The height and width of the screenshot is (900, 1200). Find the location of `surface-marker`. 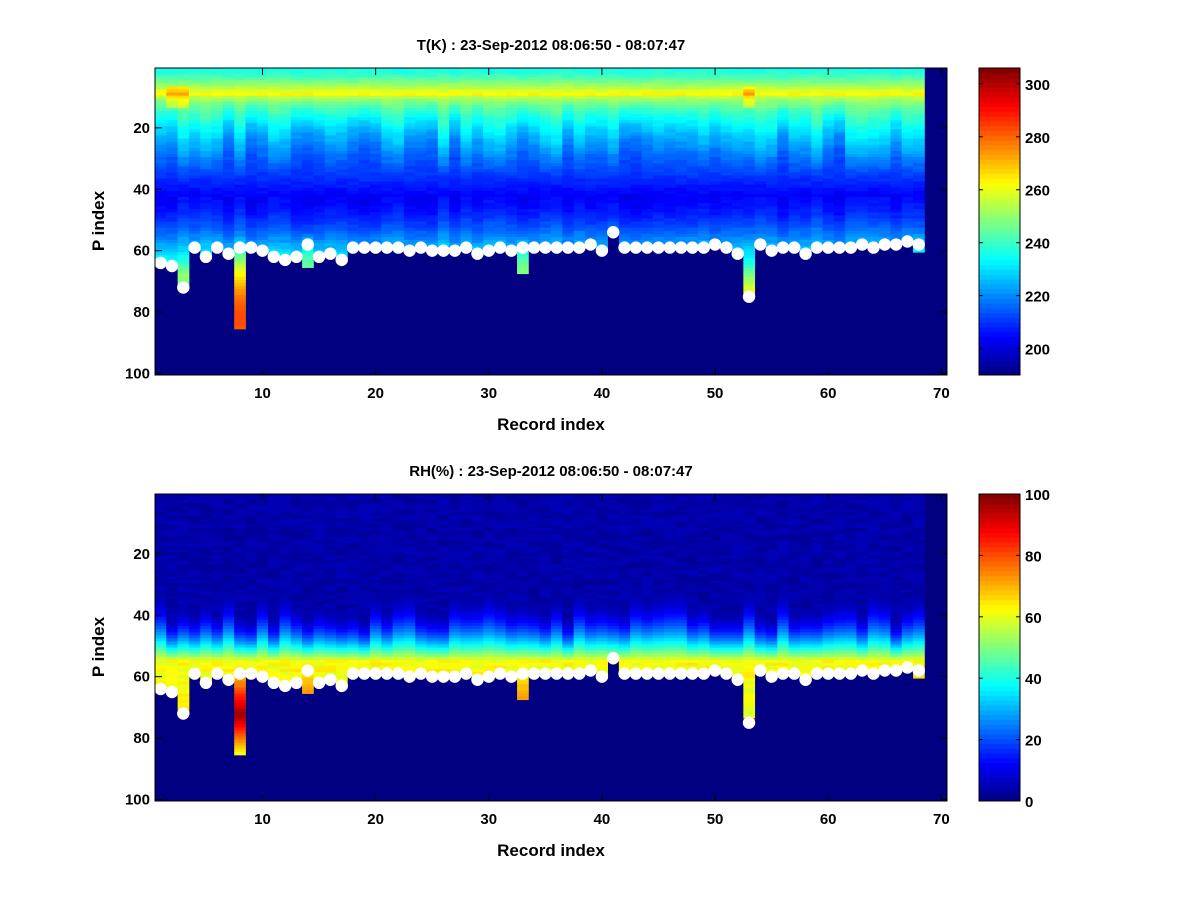

surface-marker is located at coordinates (285, 260).